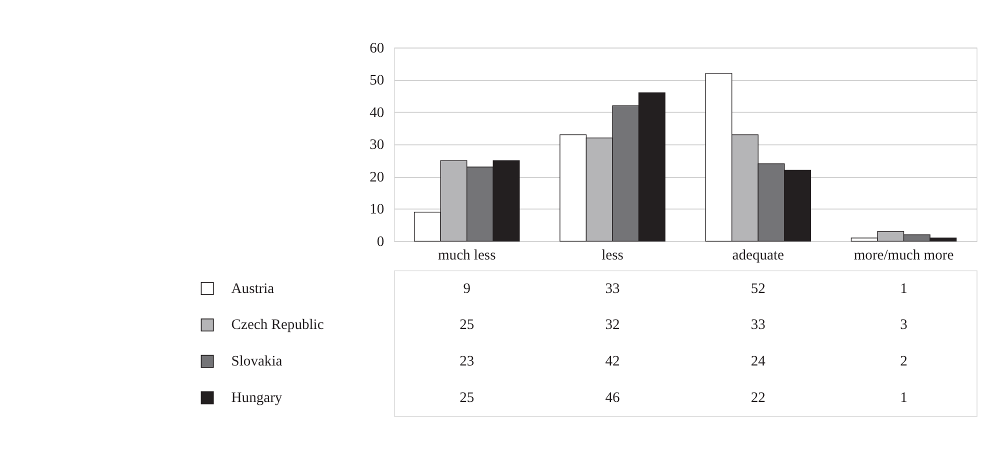 This screenshot has height=466, width=986. Describe the element at coordinates (257, 398) in the screenshot. I see `legend-label: Hungary` at that location.